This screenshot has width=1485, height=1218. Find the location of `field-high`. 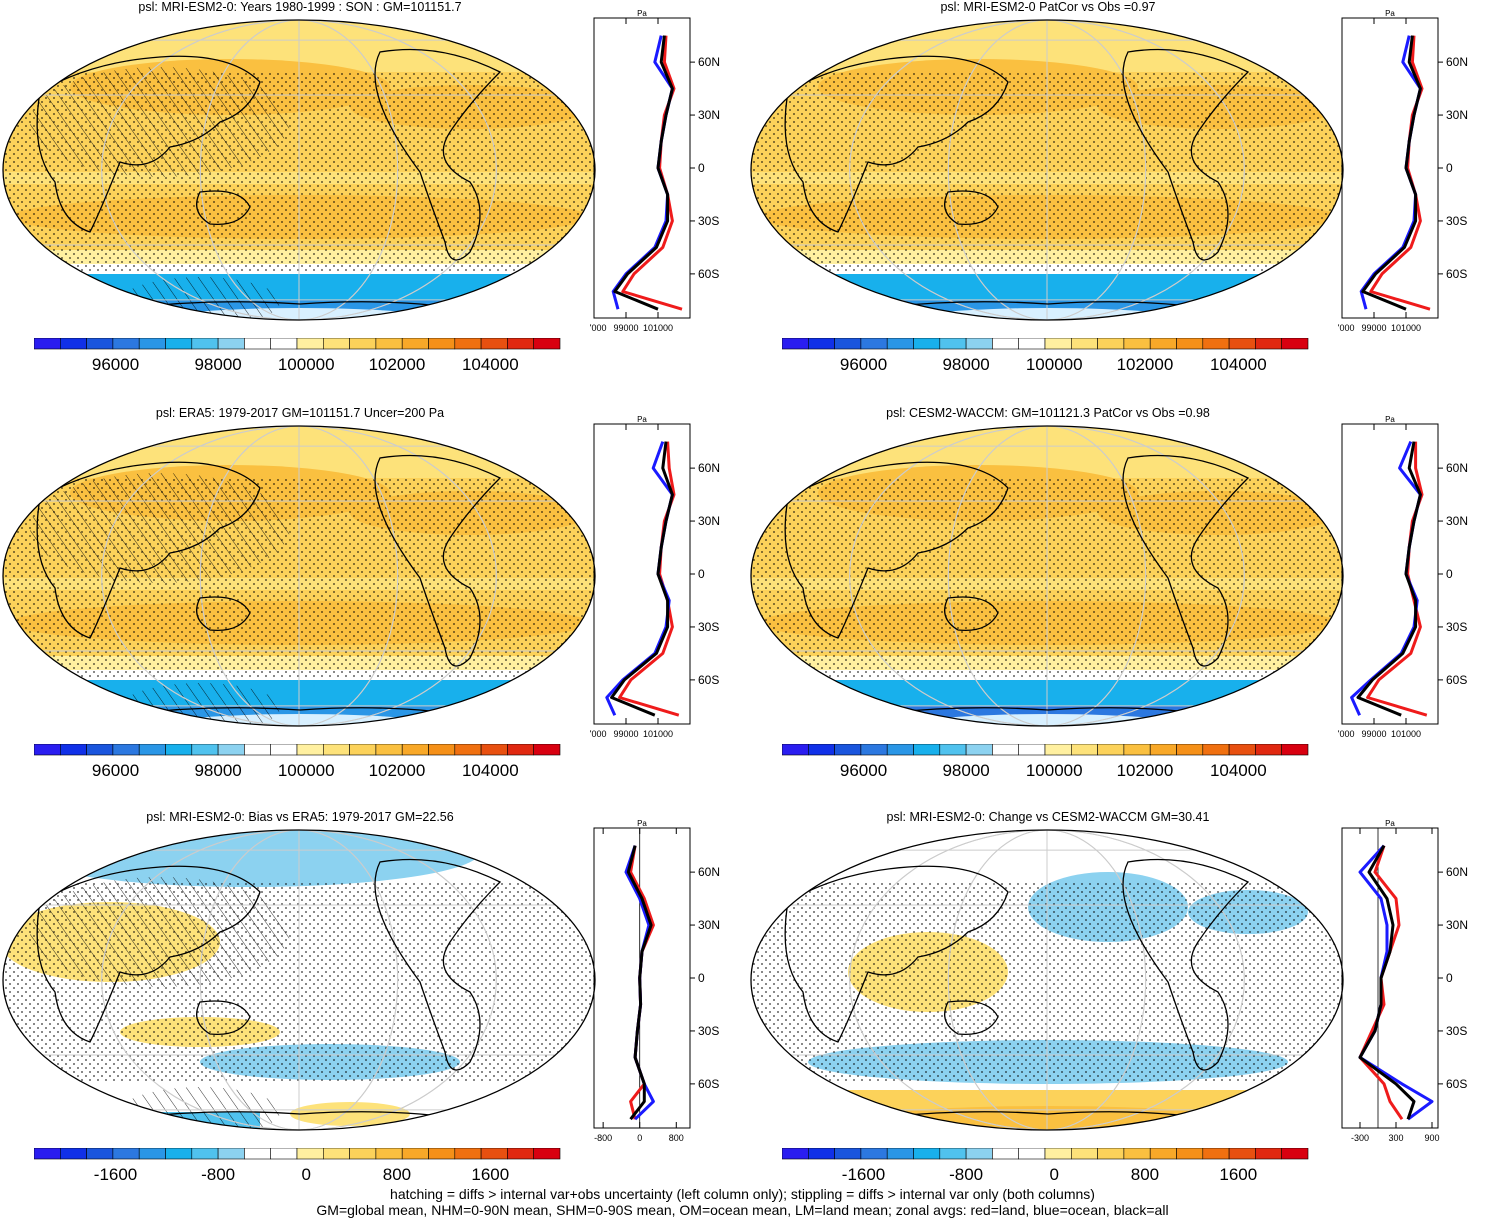

field-high is located at coordinates (350, 1114).